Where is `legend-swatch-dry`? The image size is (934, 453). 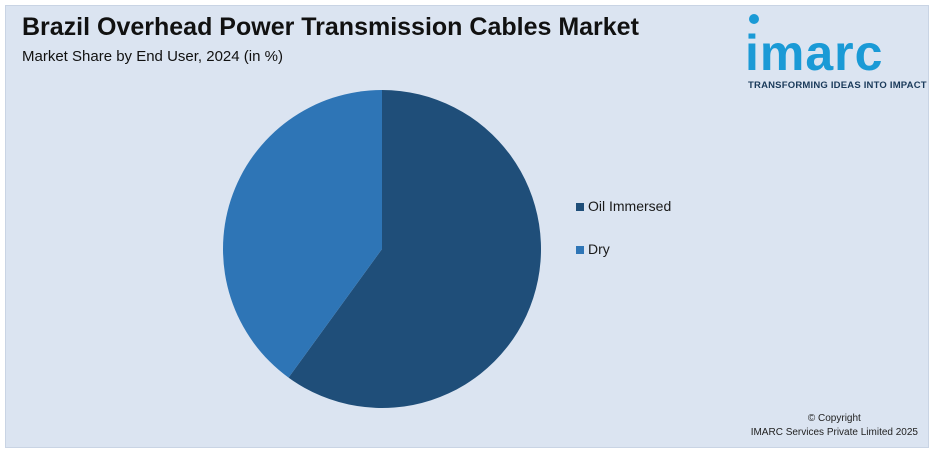
legend-swatch-dry is located at coordinates (580, 250).